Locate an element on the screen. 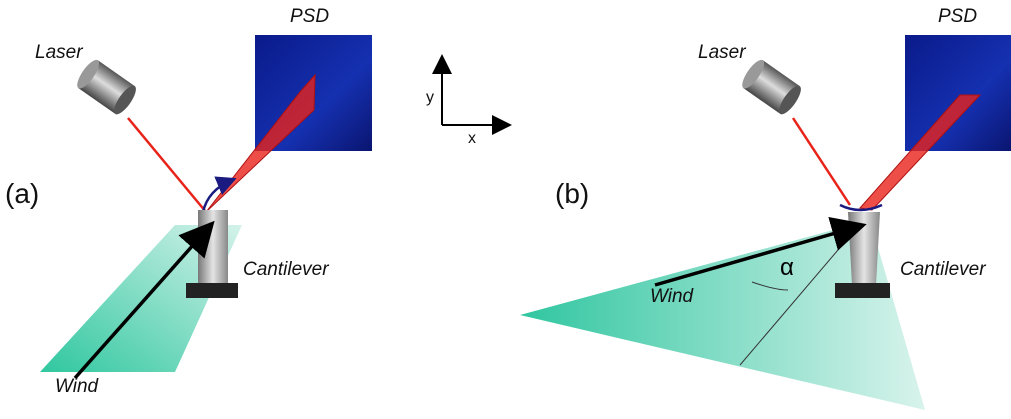  x-axis-label: x is located at coordinates (472, 138).